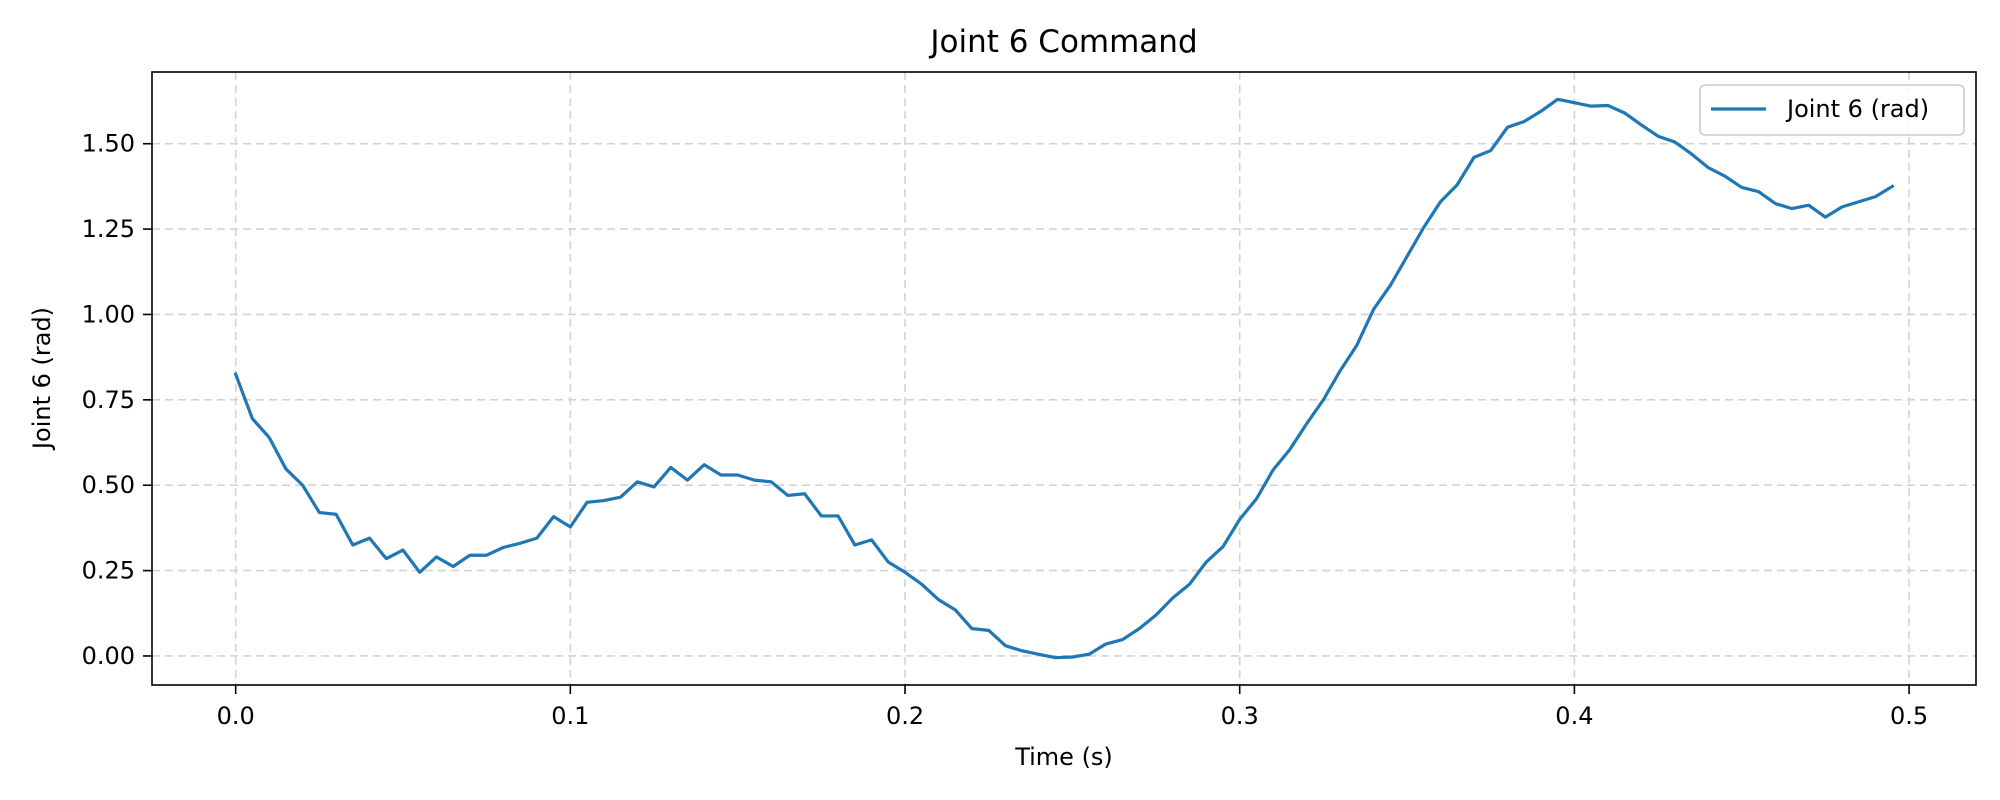 This screenshot has height=800, width=2000. What do you see at coordinates (1063, 757) in the screenshot?
I see `x-axis-label: Time (s)` at bounding box center [1063, 757].